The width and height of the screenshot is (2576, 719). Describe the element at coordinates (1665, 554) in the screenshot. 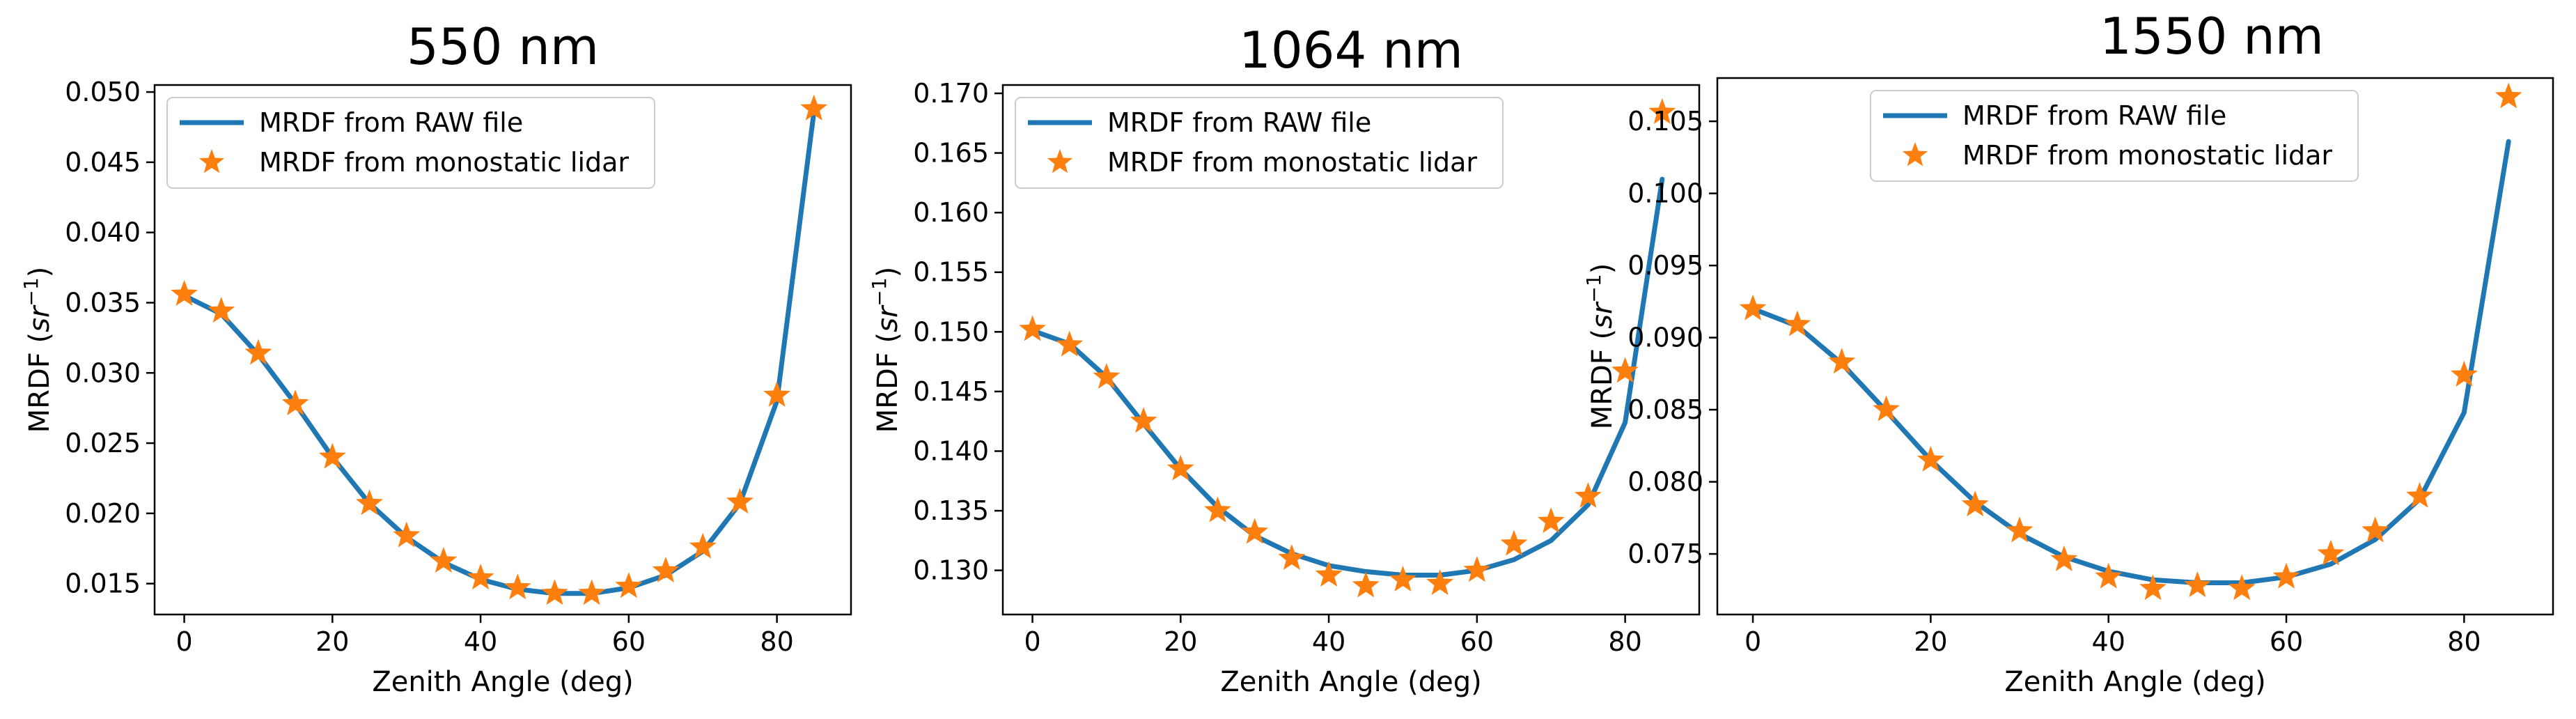

I see `y-tick-label: 0.075` at that location.